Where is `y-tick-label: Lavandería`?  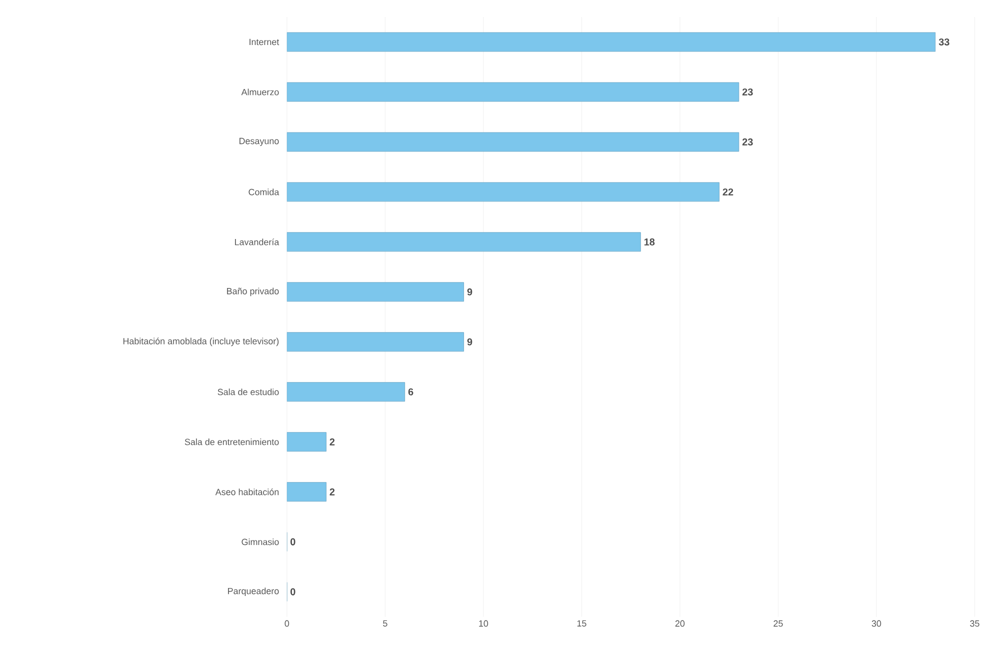
y-tick-label: Lavandería is located at coordinates (257, 242).